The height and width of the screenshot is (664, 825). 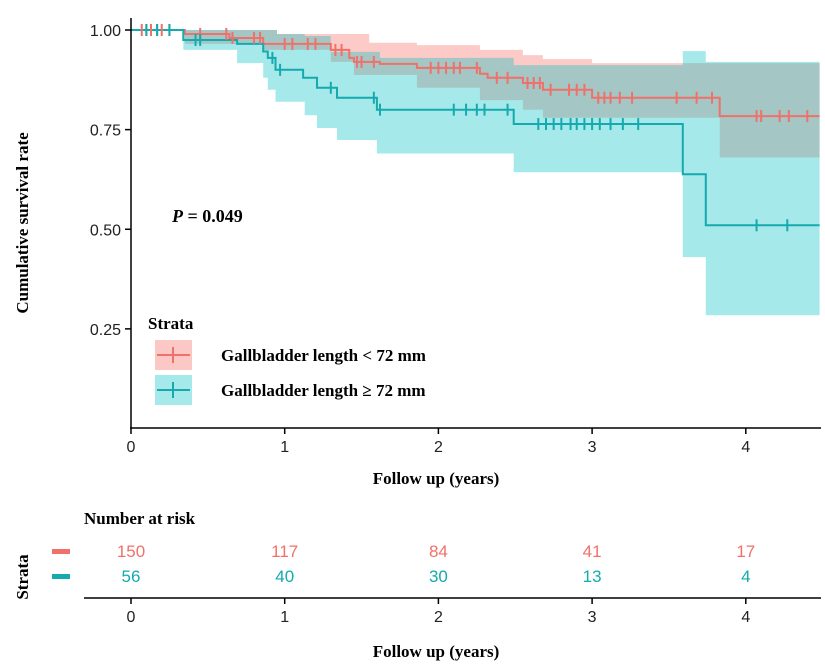 I want to click on y-tick-label: 0.25, so click(x=105, y=330).